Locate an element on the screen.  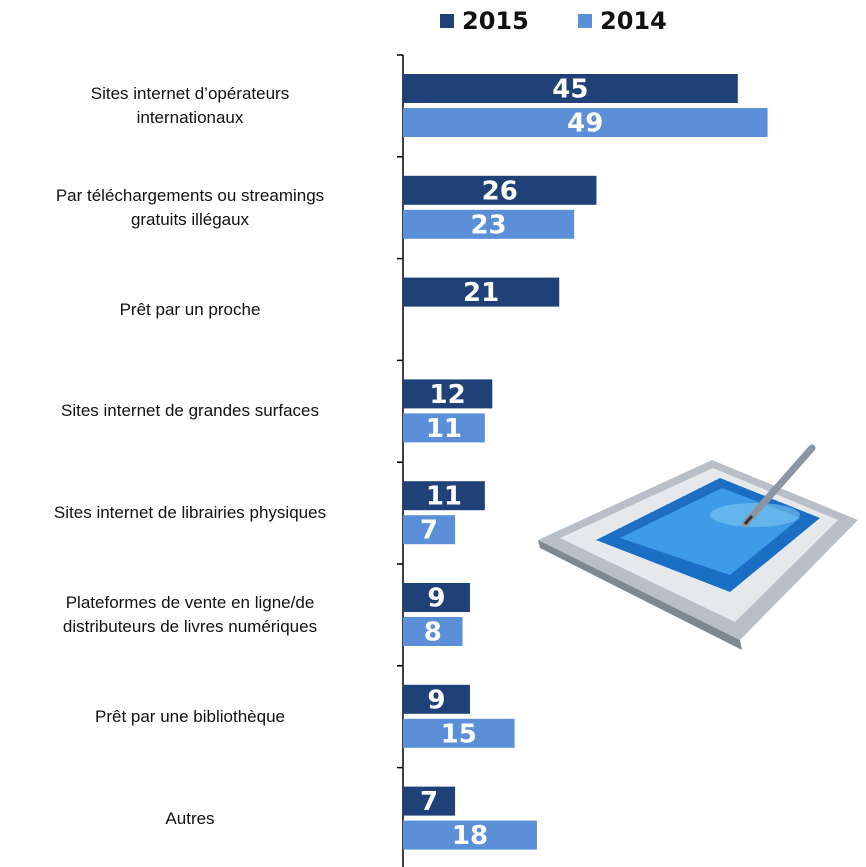
category-label: Sites internet de grandes surfaces is located at coordinates (190, 411).